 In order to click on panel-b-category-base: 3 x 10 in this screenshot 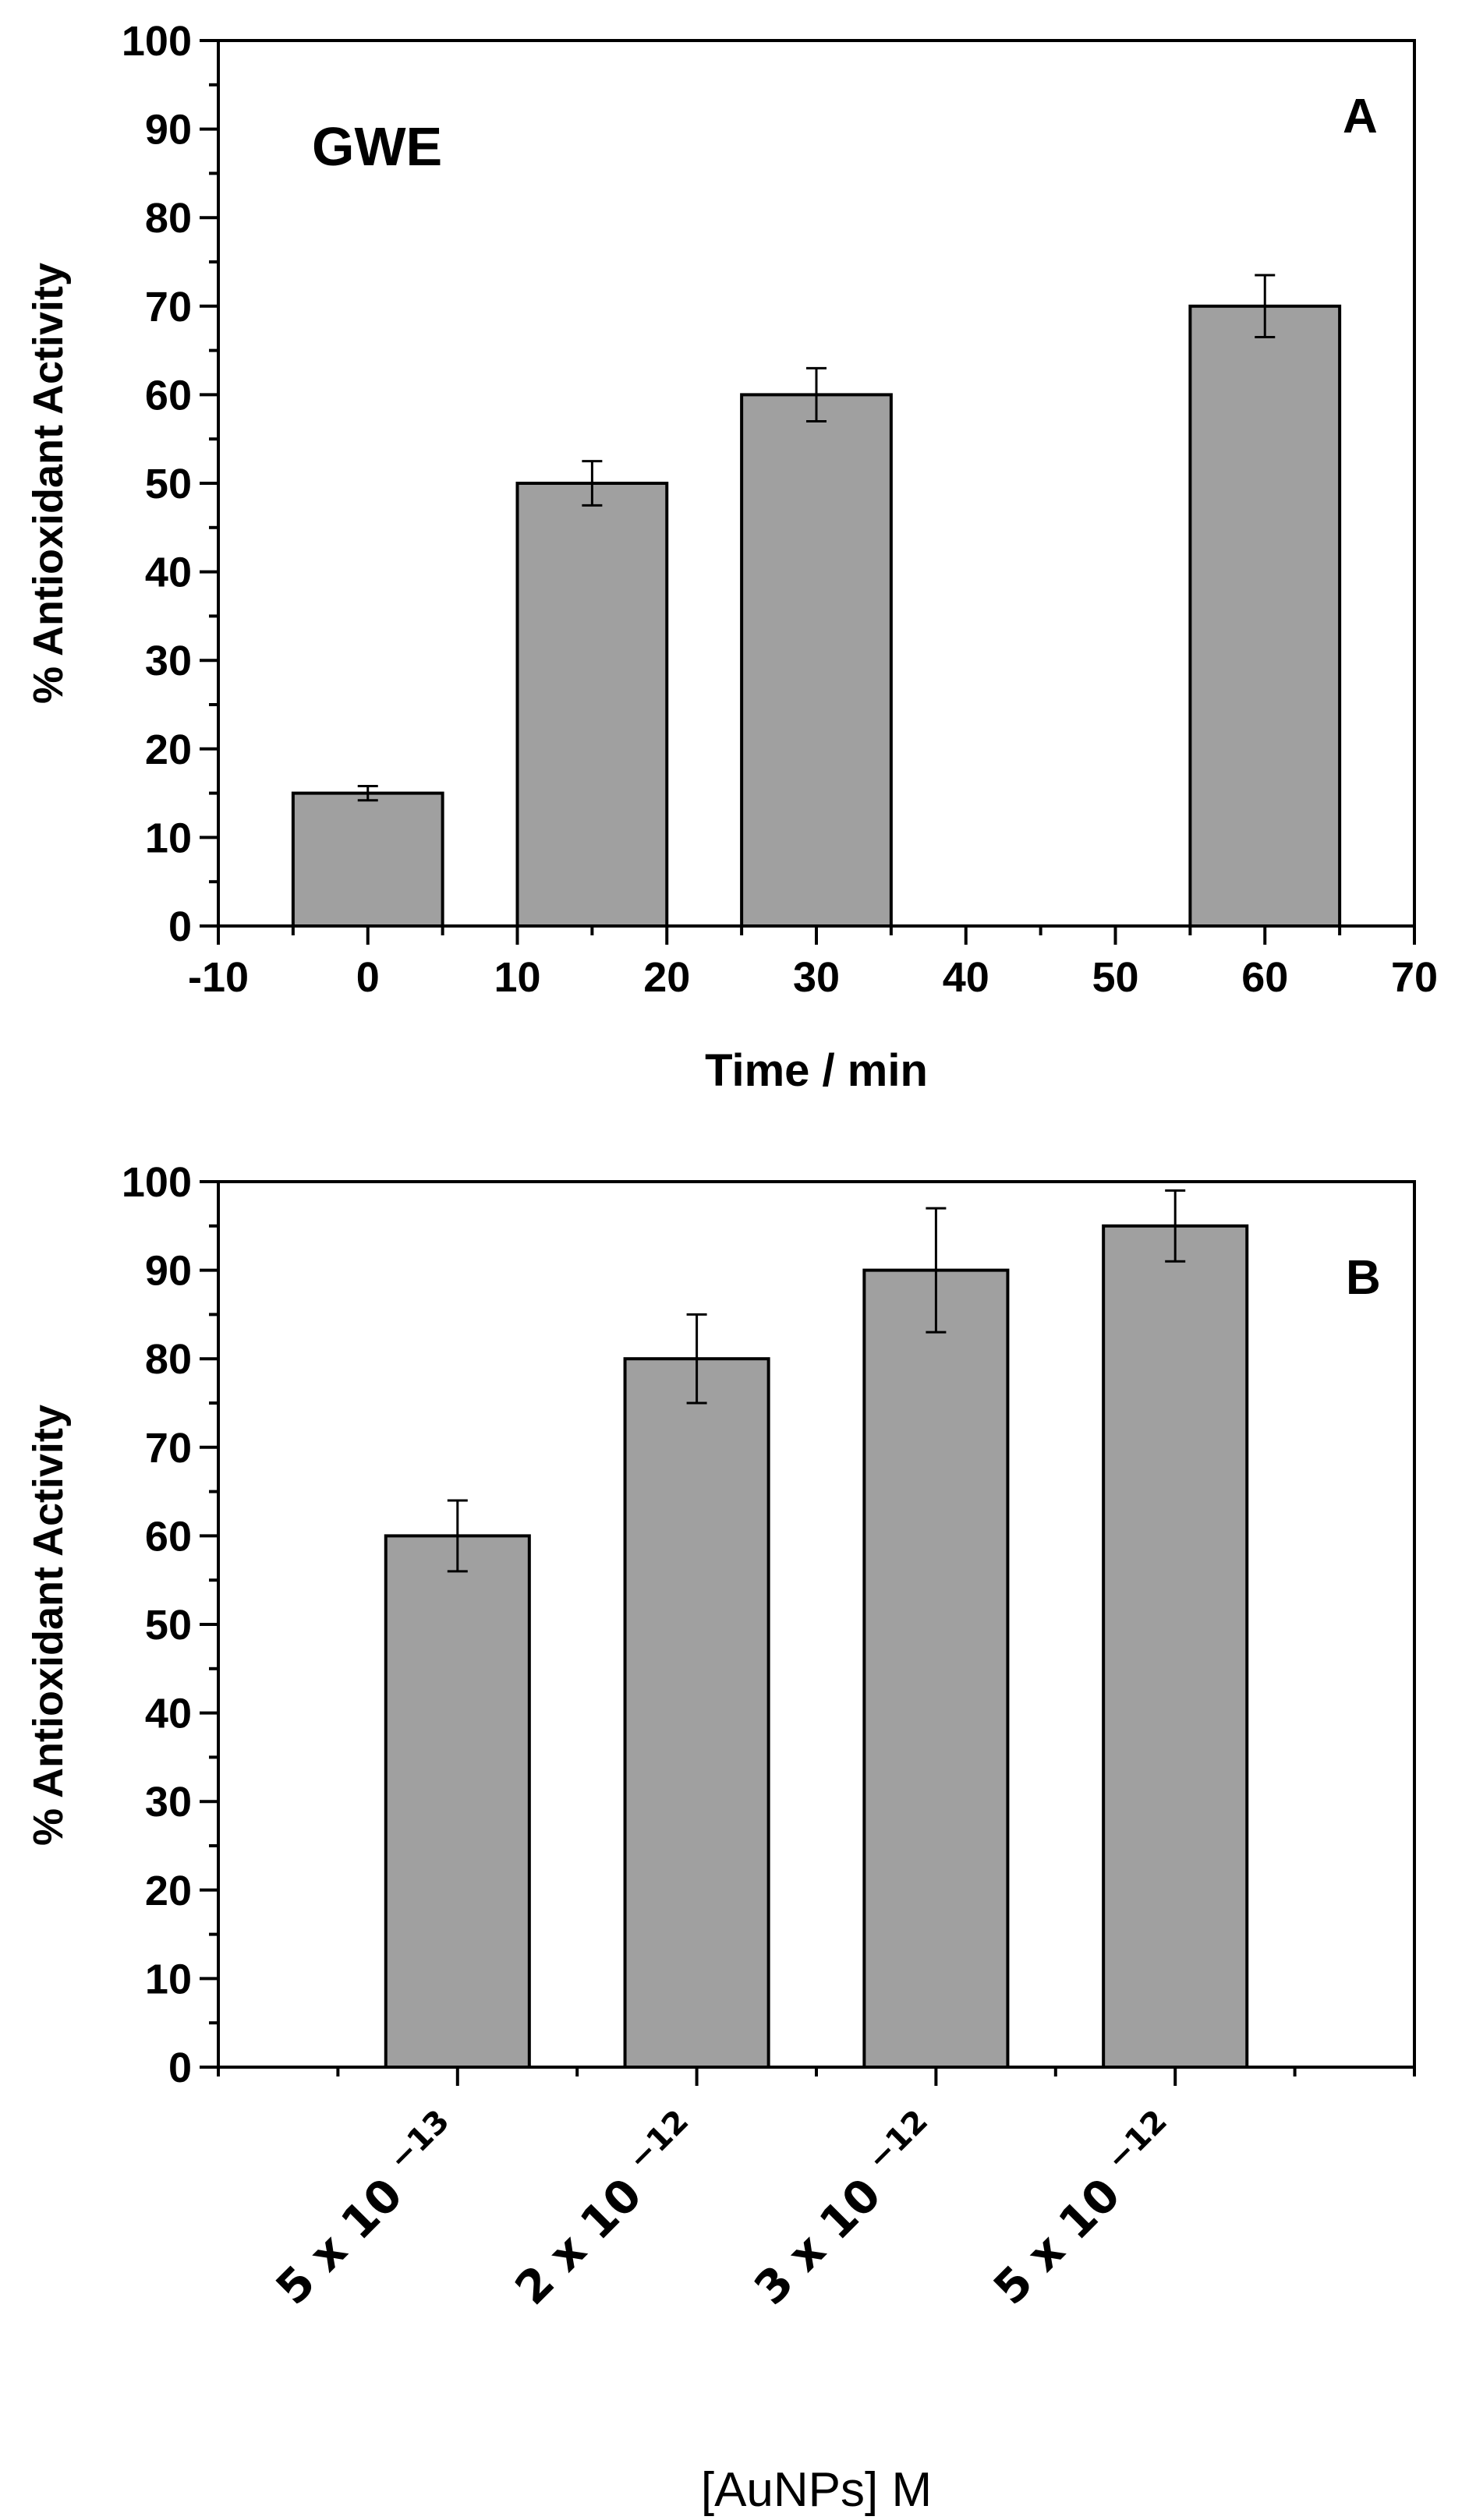, I will do `click(823, 2236)`.